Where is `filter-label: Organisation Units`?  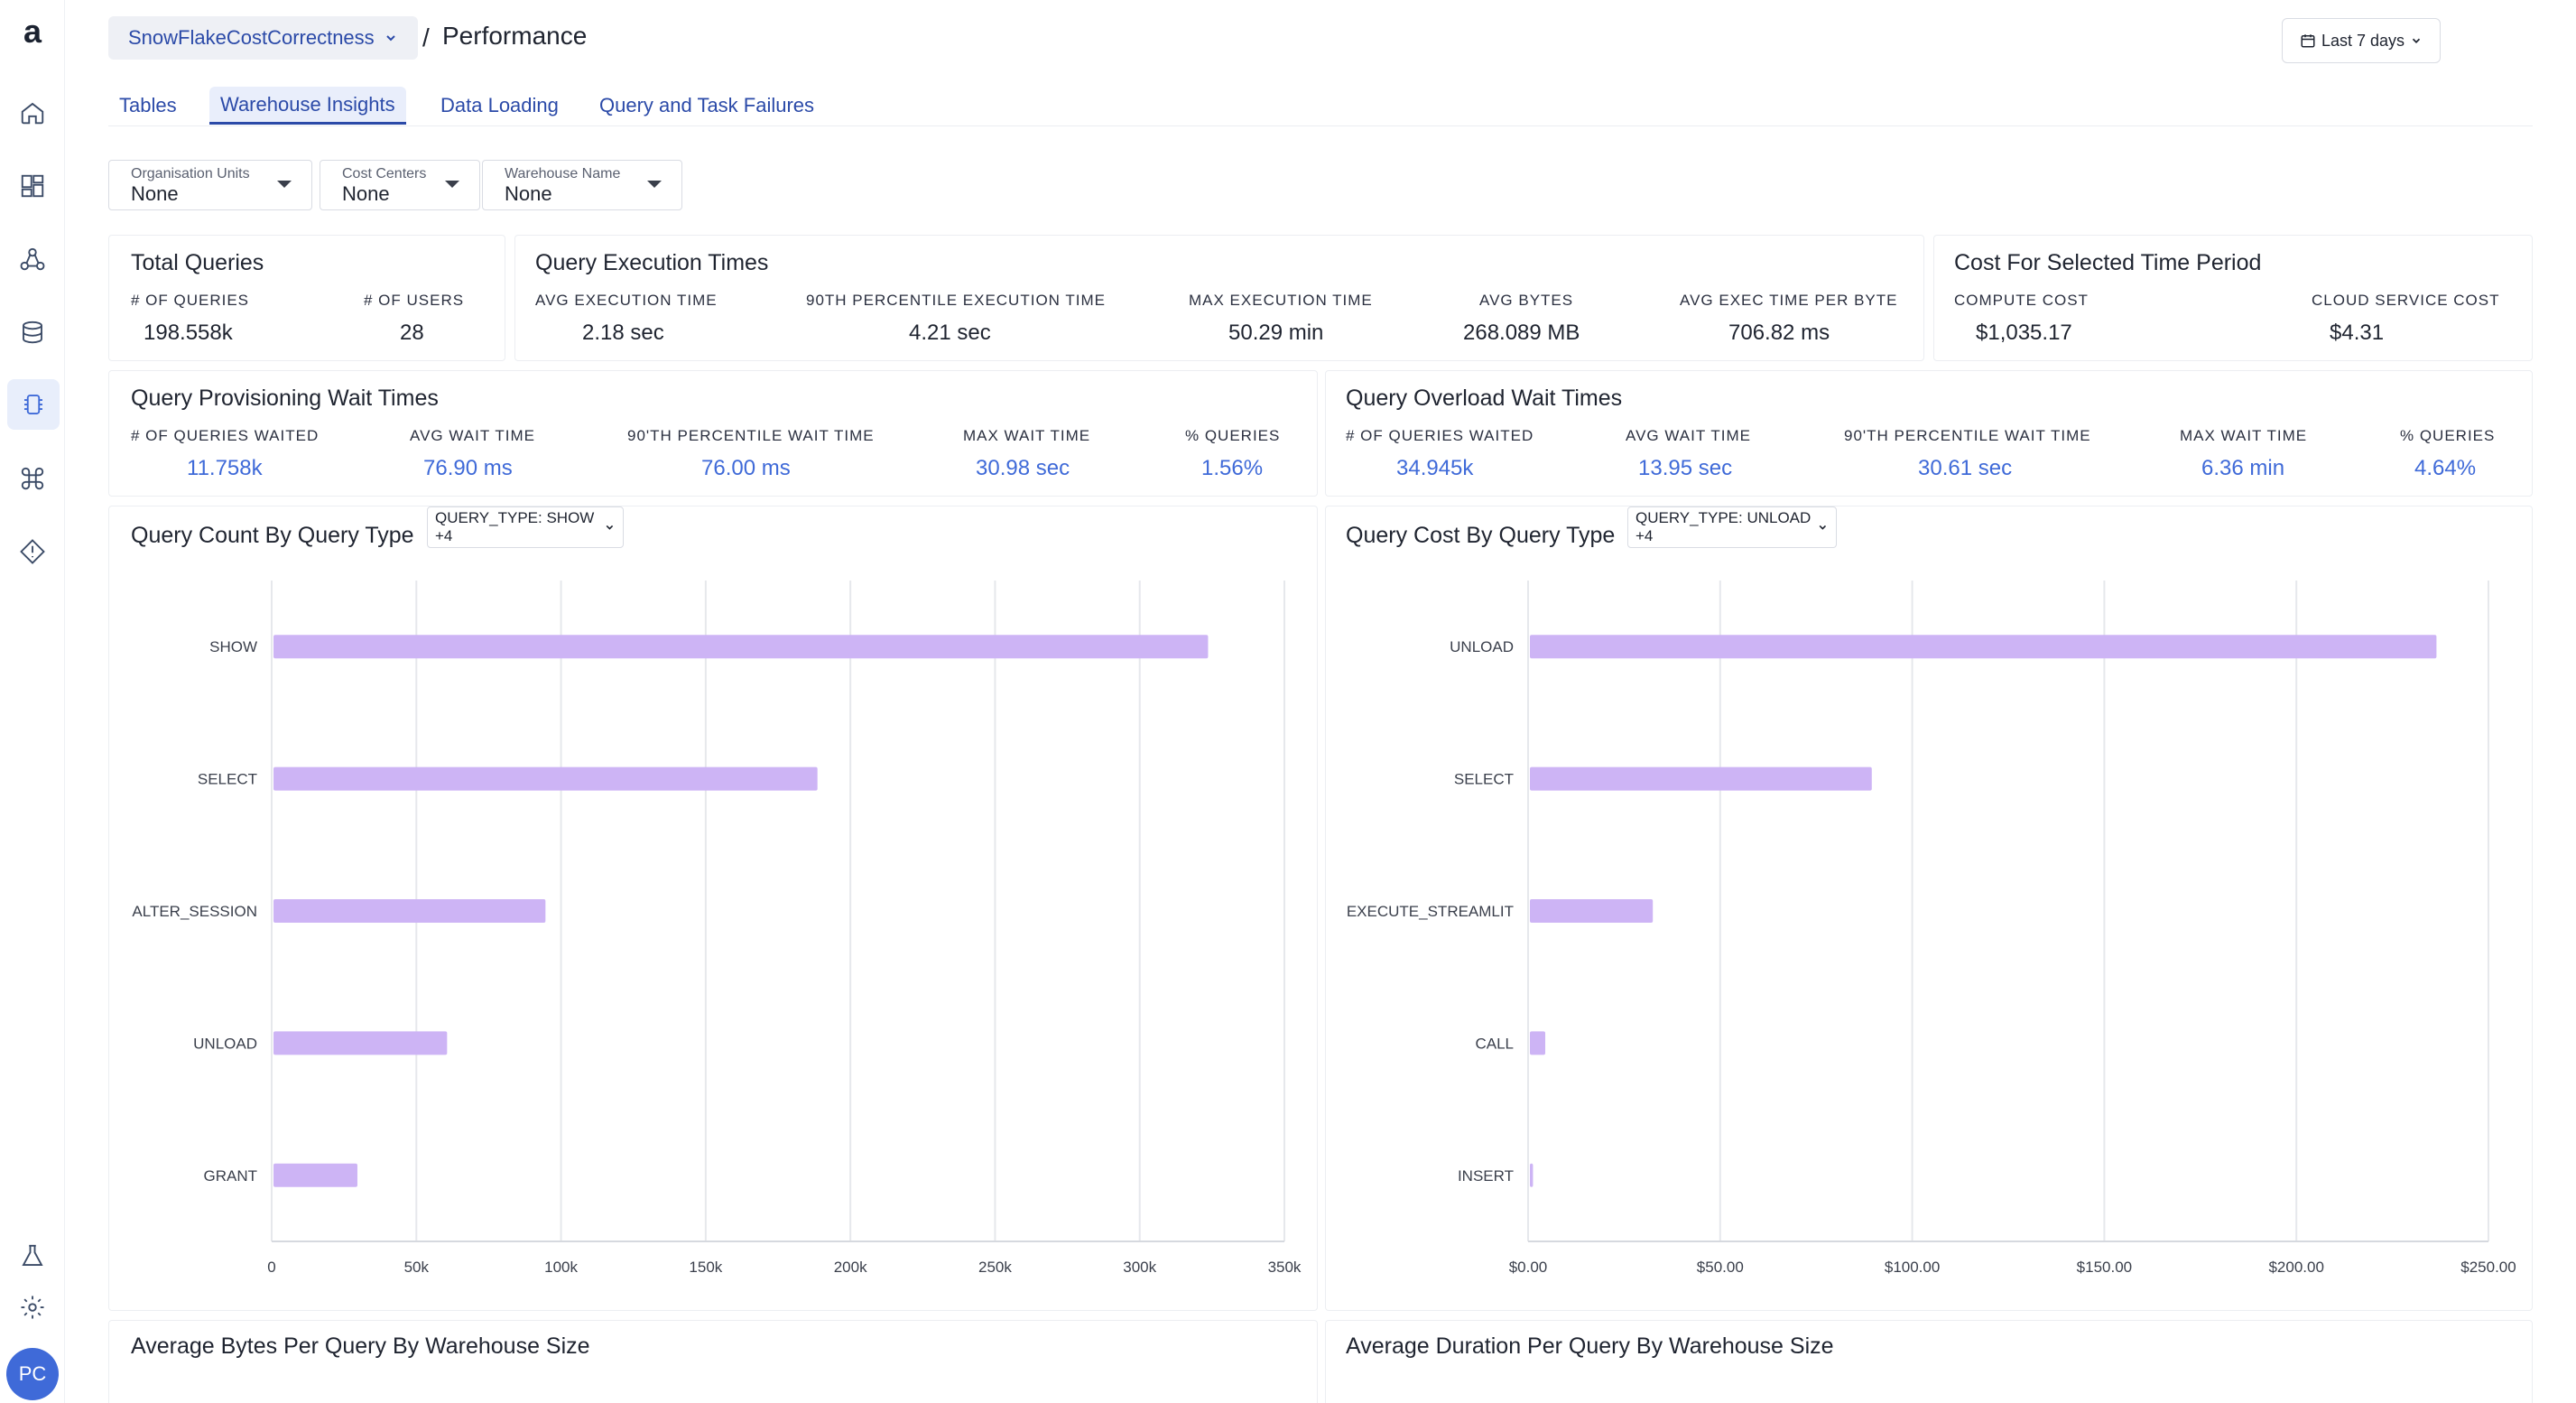
filter-label: Organisation Units is located at coordinates (190, 173).